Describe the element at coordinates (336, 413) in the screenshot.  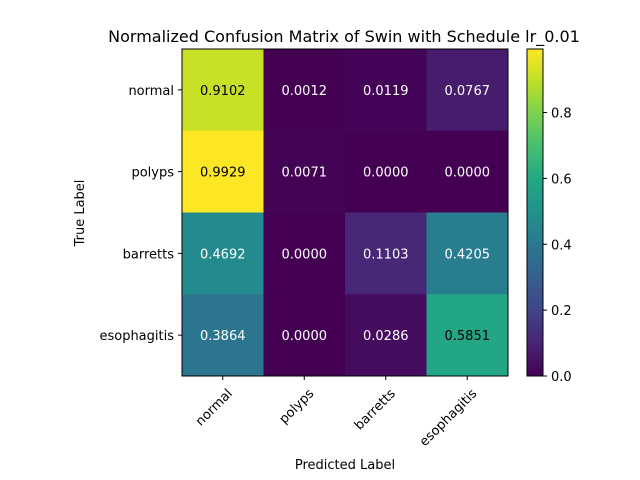
I see `x-axis-ticks: normal polyps barretts esophagitis` at that location.